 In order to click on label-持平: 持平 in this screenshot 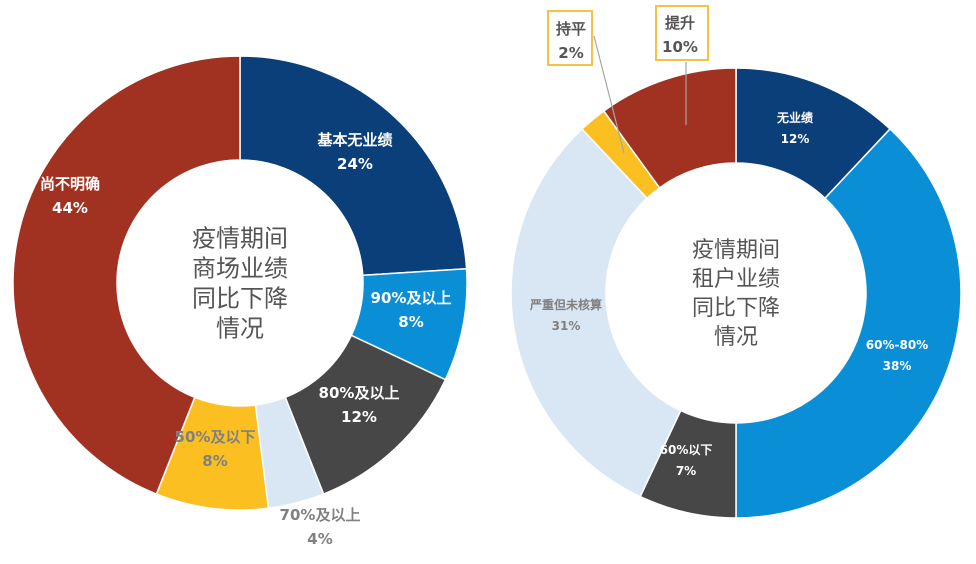, I will do `click(571, 29)`.